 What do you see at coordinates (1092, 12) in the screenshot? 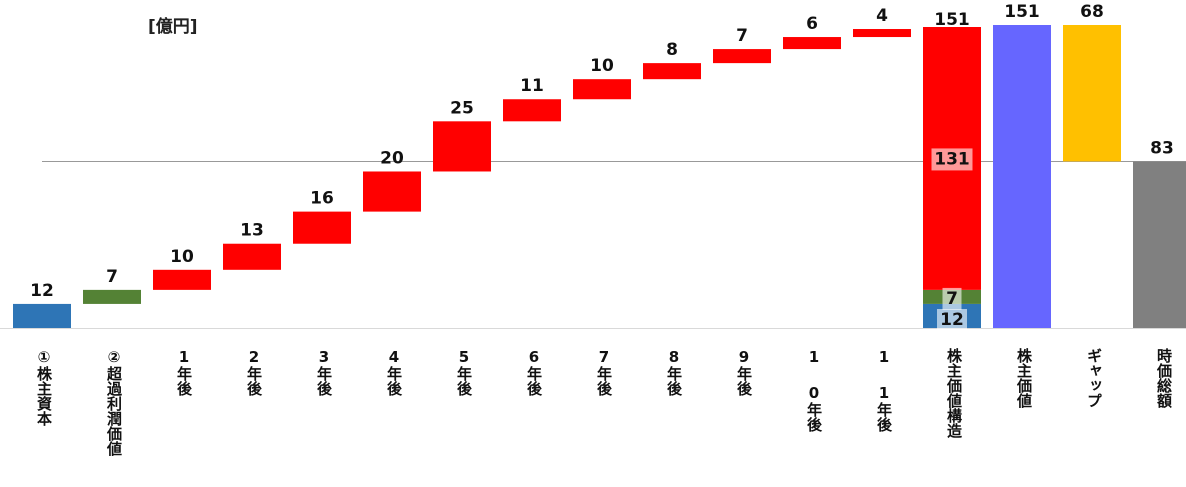
I see `bar-label-15: 68` at bounding box center [1092, 12].